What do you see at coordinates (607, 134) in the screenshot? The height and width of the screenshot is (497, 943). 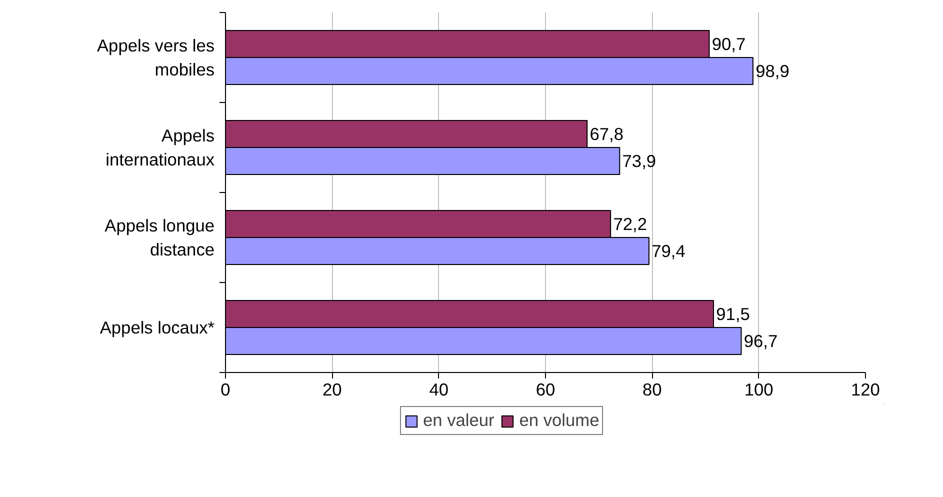 I see `data-label: 67,8` at bounding box center [607, 134].